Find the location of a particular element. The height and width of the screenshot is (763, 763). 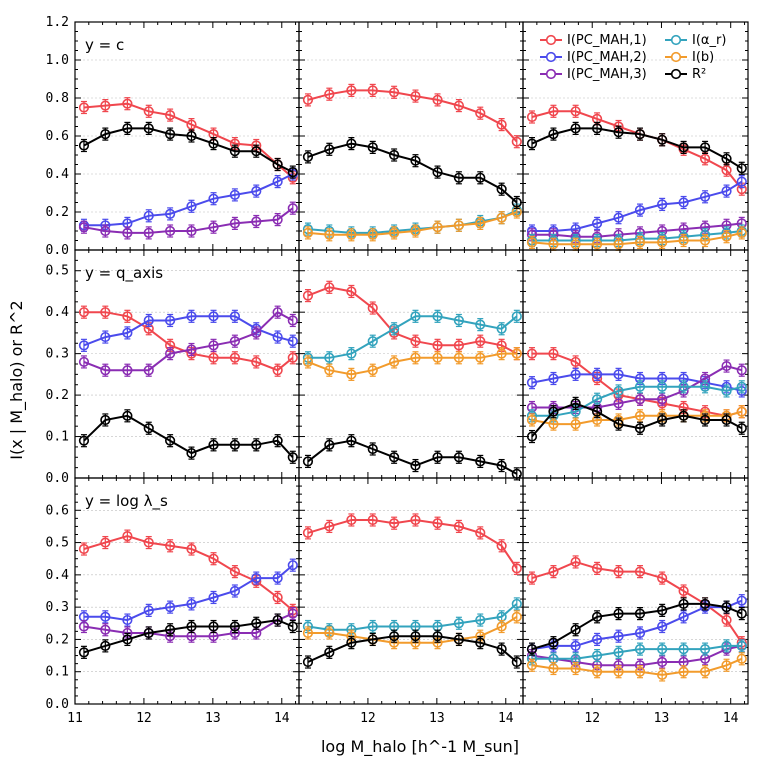

row-label: y = log λ_s is located at coordinates (126, 501).